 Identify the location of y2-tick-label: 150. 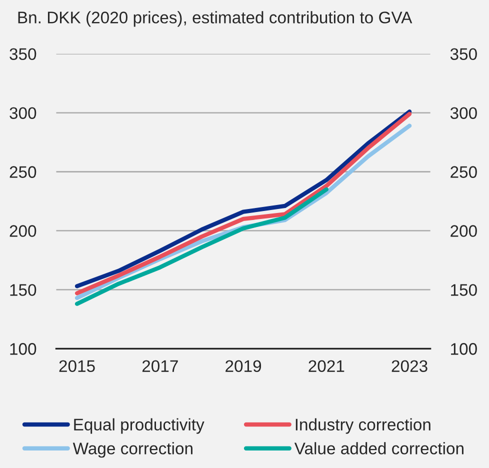
(464, 290).